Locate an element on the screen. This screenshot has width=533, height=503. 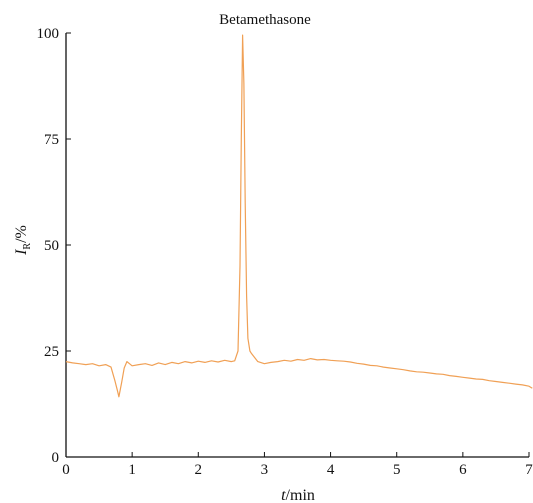
x-axis-label-symbol: t is located at coordinates (283, 495).